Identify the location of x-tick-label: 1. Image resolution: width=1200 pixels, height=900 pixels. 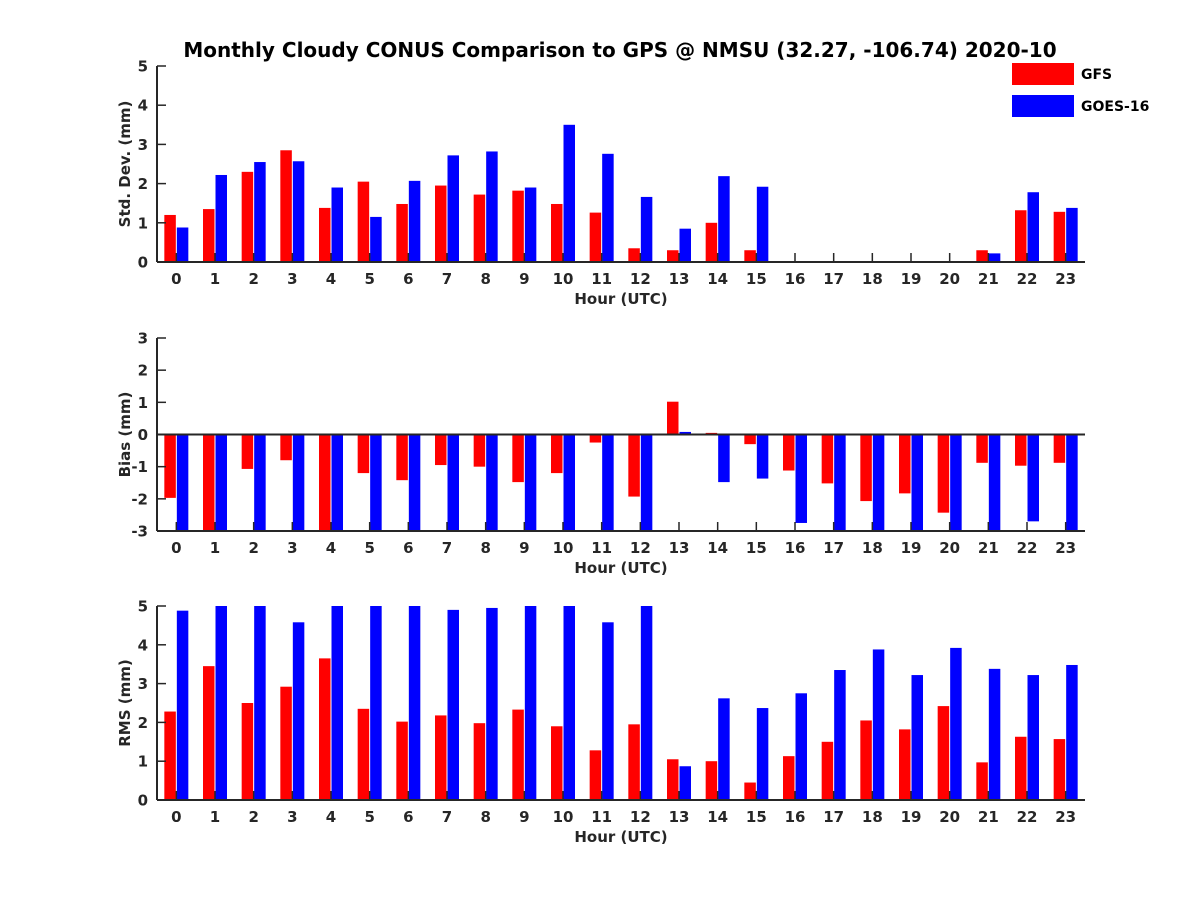
(215, 817).